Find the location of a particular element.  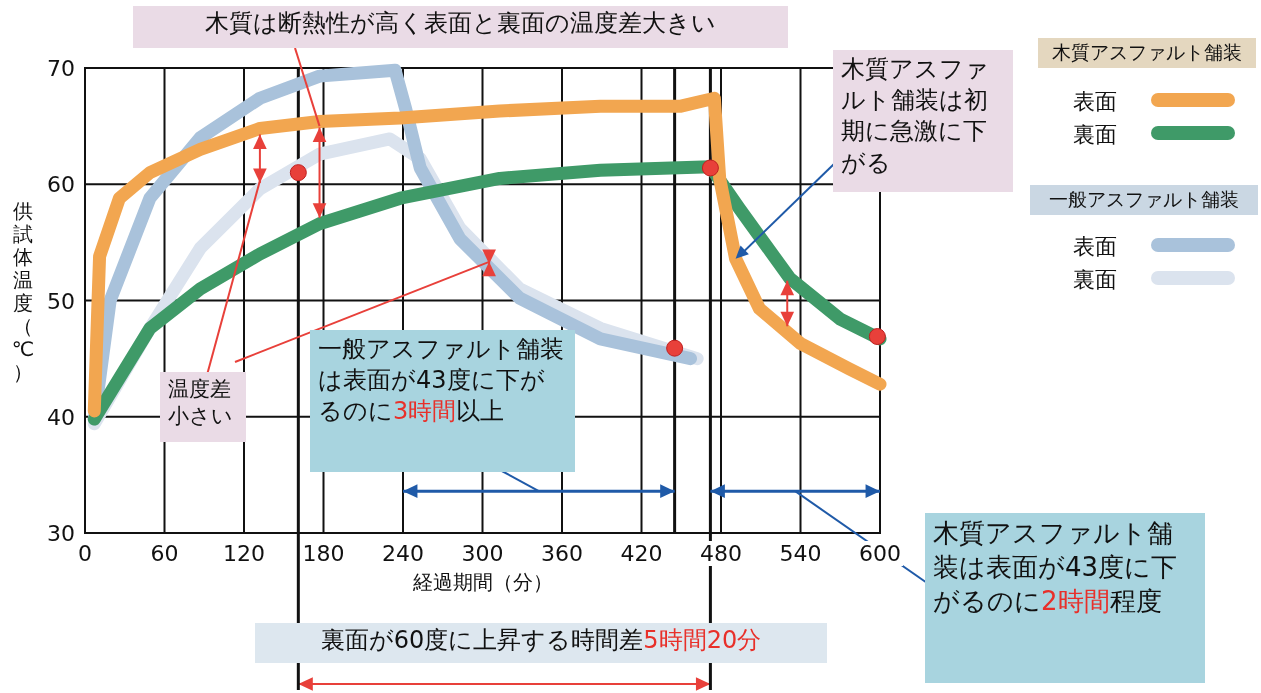

x-tick-label: 180 is located at coordinates (323, 553).